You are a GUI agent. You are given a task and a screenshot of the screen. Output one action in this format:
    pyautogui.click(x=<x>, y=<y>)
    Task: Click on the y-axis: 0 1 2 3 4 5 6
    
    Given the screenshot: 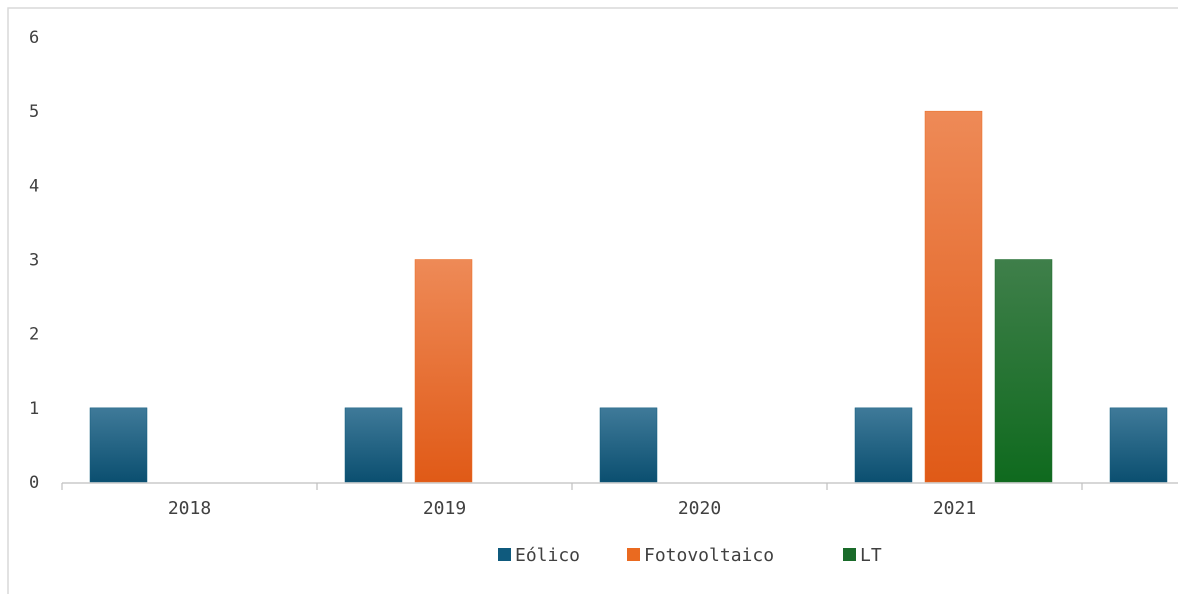 What is the action you would take?
    pyautogui.click(x=34, y=260)
    